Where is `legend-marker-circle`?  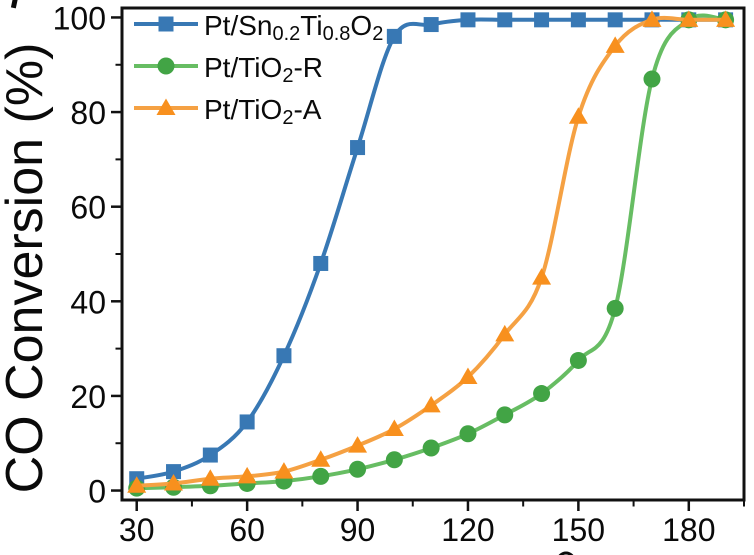
legend-marker-circle is located at coordinates (166, 66).